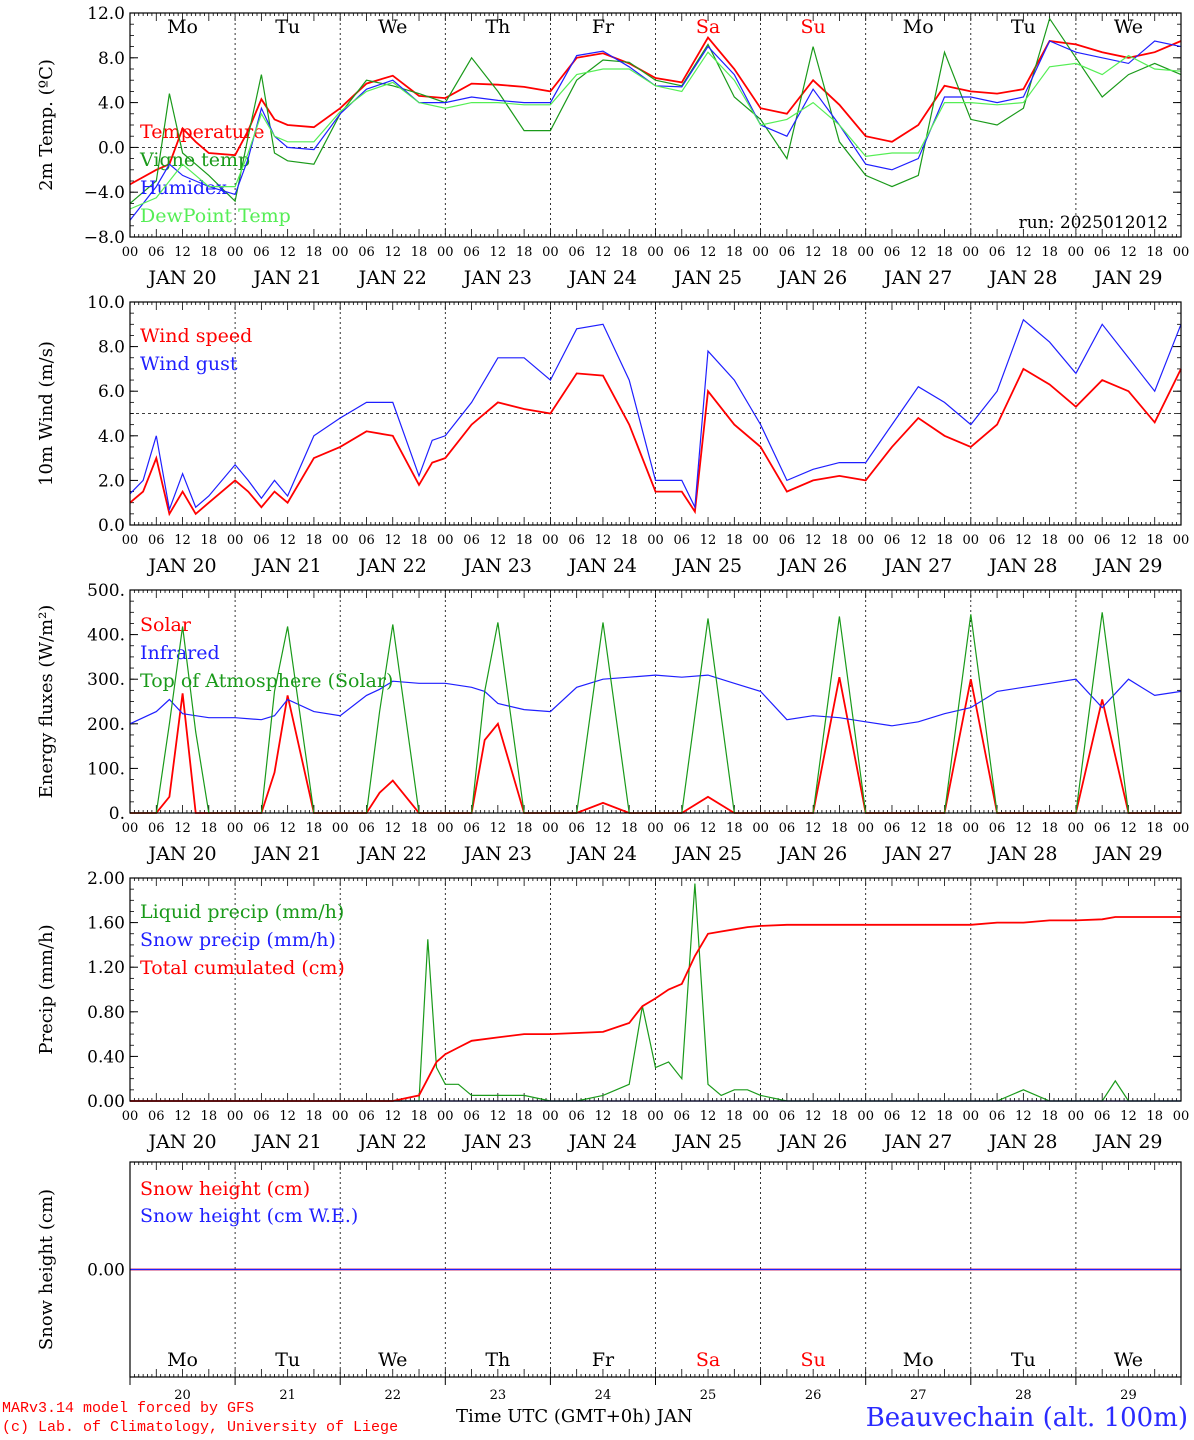 The height and width of the screenshot is (1440, 1194). I want to click on series-line-temperature, so click(655, 111).